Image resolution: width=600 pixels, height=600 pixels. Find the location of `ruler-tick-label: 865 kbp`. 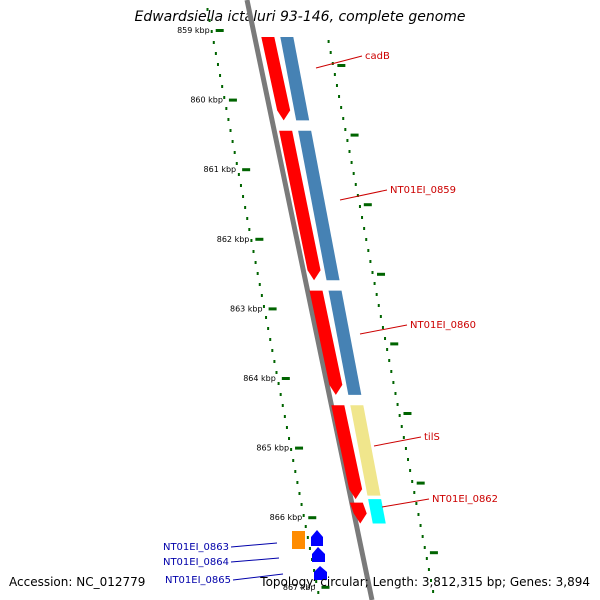

ruler-tick-label: 865 kbp is located at coordinates (272, 448).